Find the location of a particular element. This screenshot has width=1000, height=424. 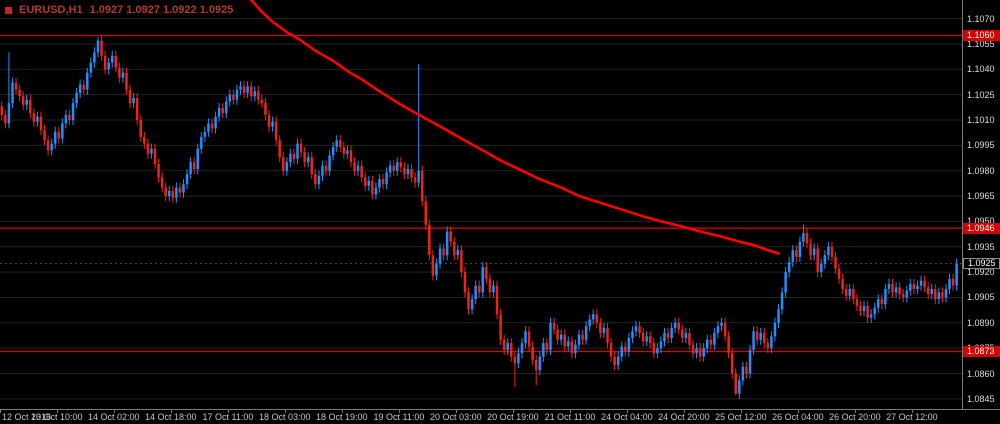

price-tick-label: 1.0950 is located at coordinates (981, 221).